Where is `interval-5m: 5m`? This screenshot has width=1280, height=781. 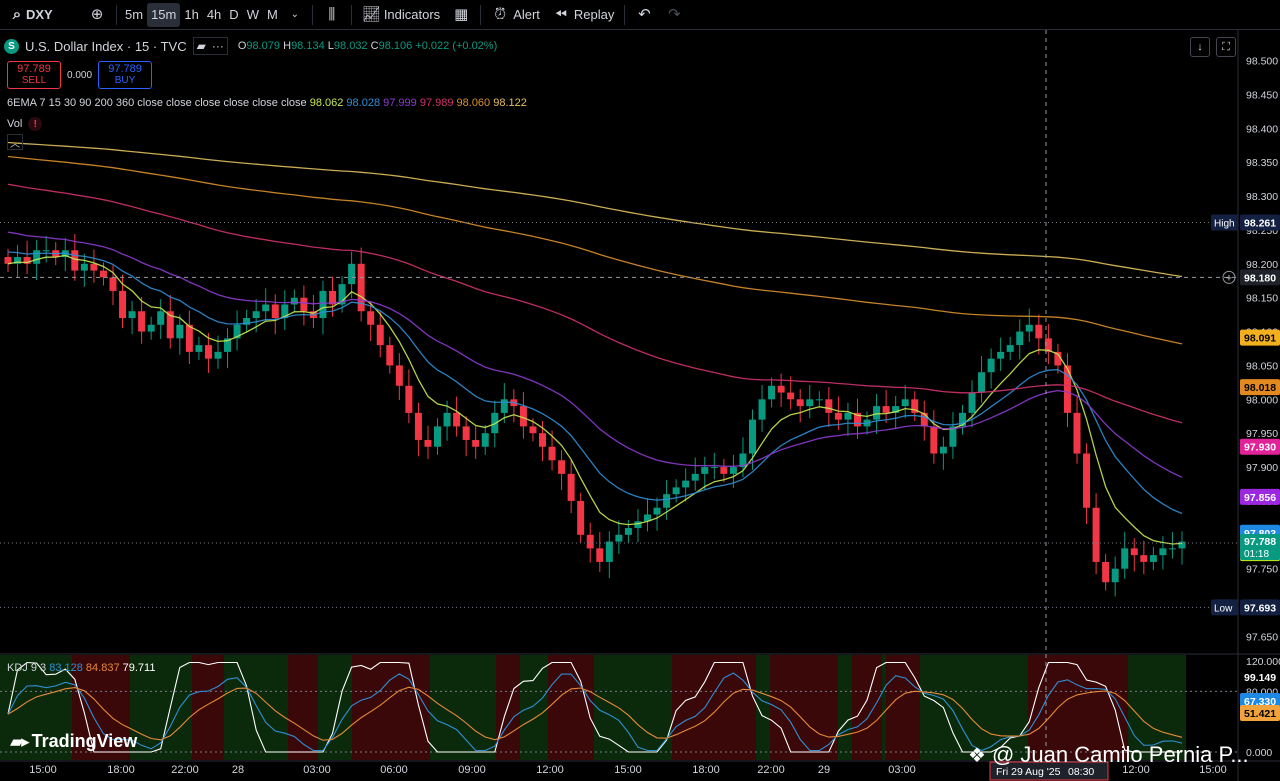 interval-5m: 5m is located at coordinates (134, 14).